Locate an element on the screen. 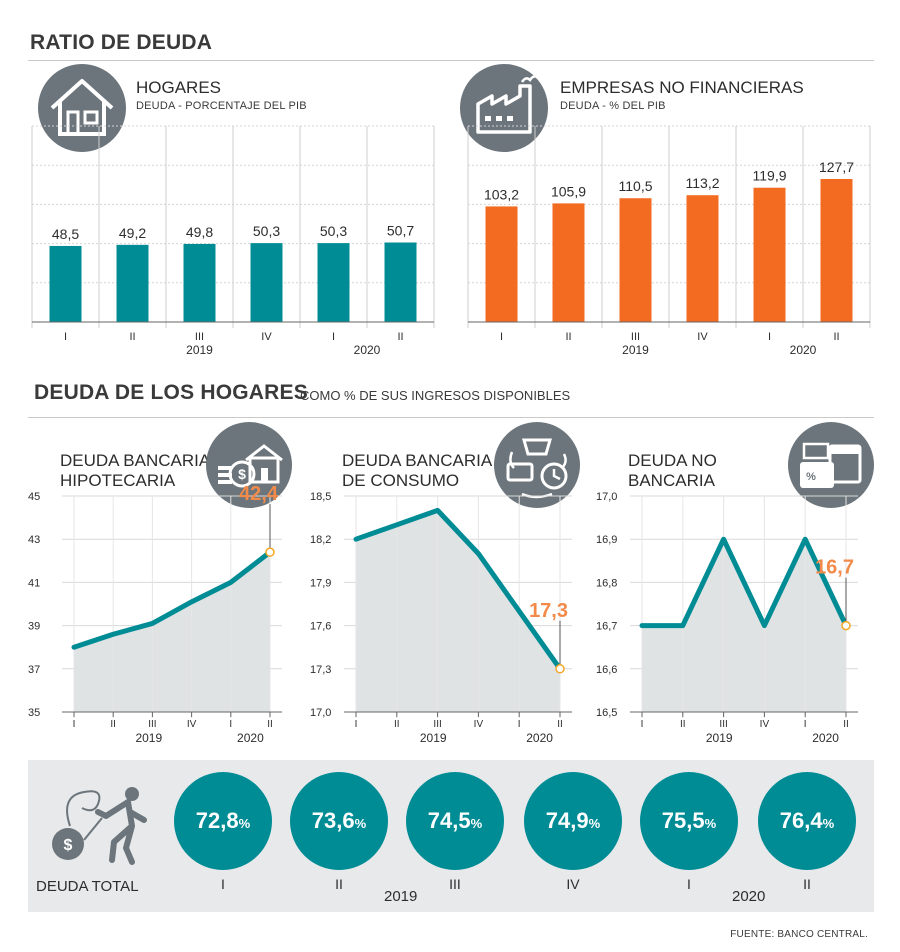  bubble-value: 72,8 is located at coordinates (217, 820).